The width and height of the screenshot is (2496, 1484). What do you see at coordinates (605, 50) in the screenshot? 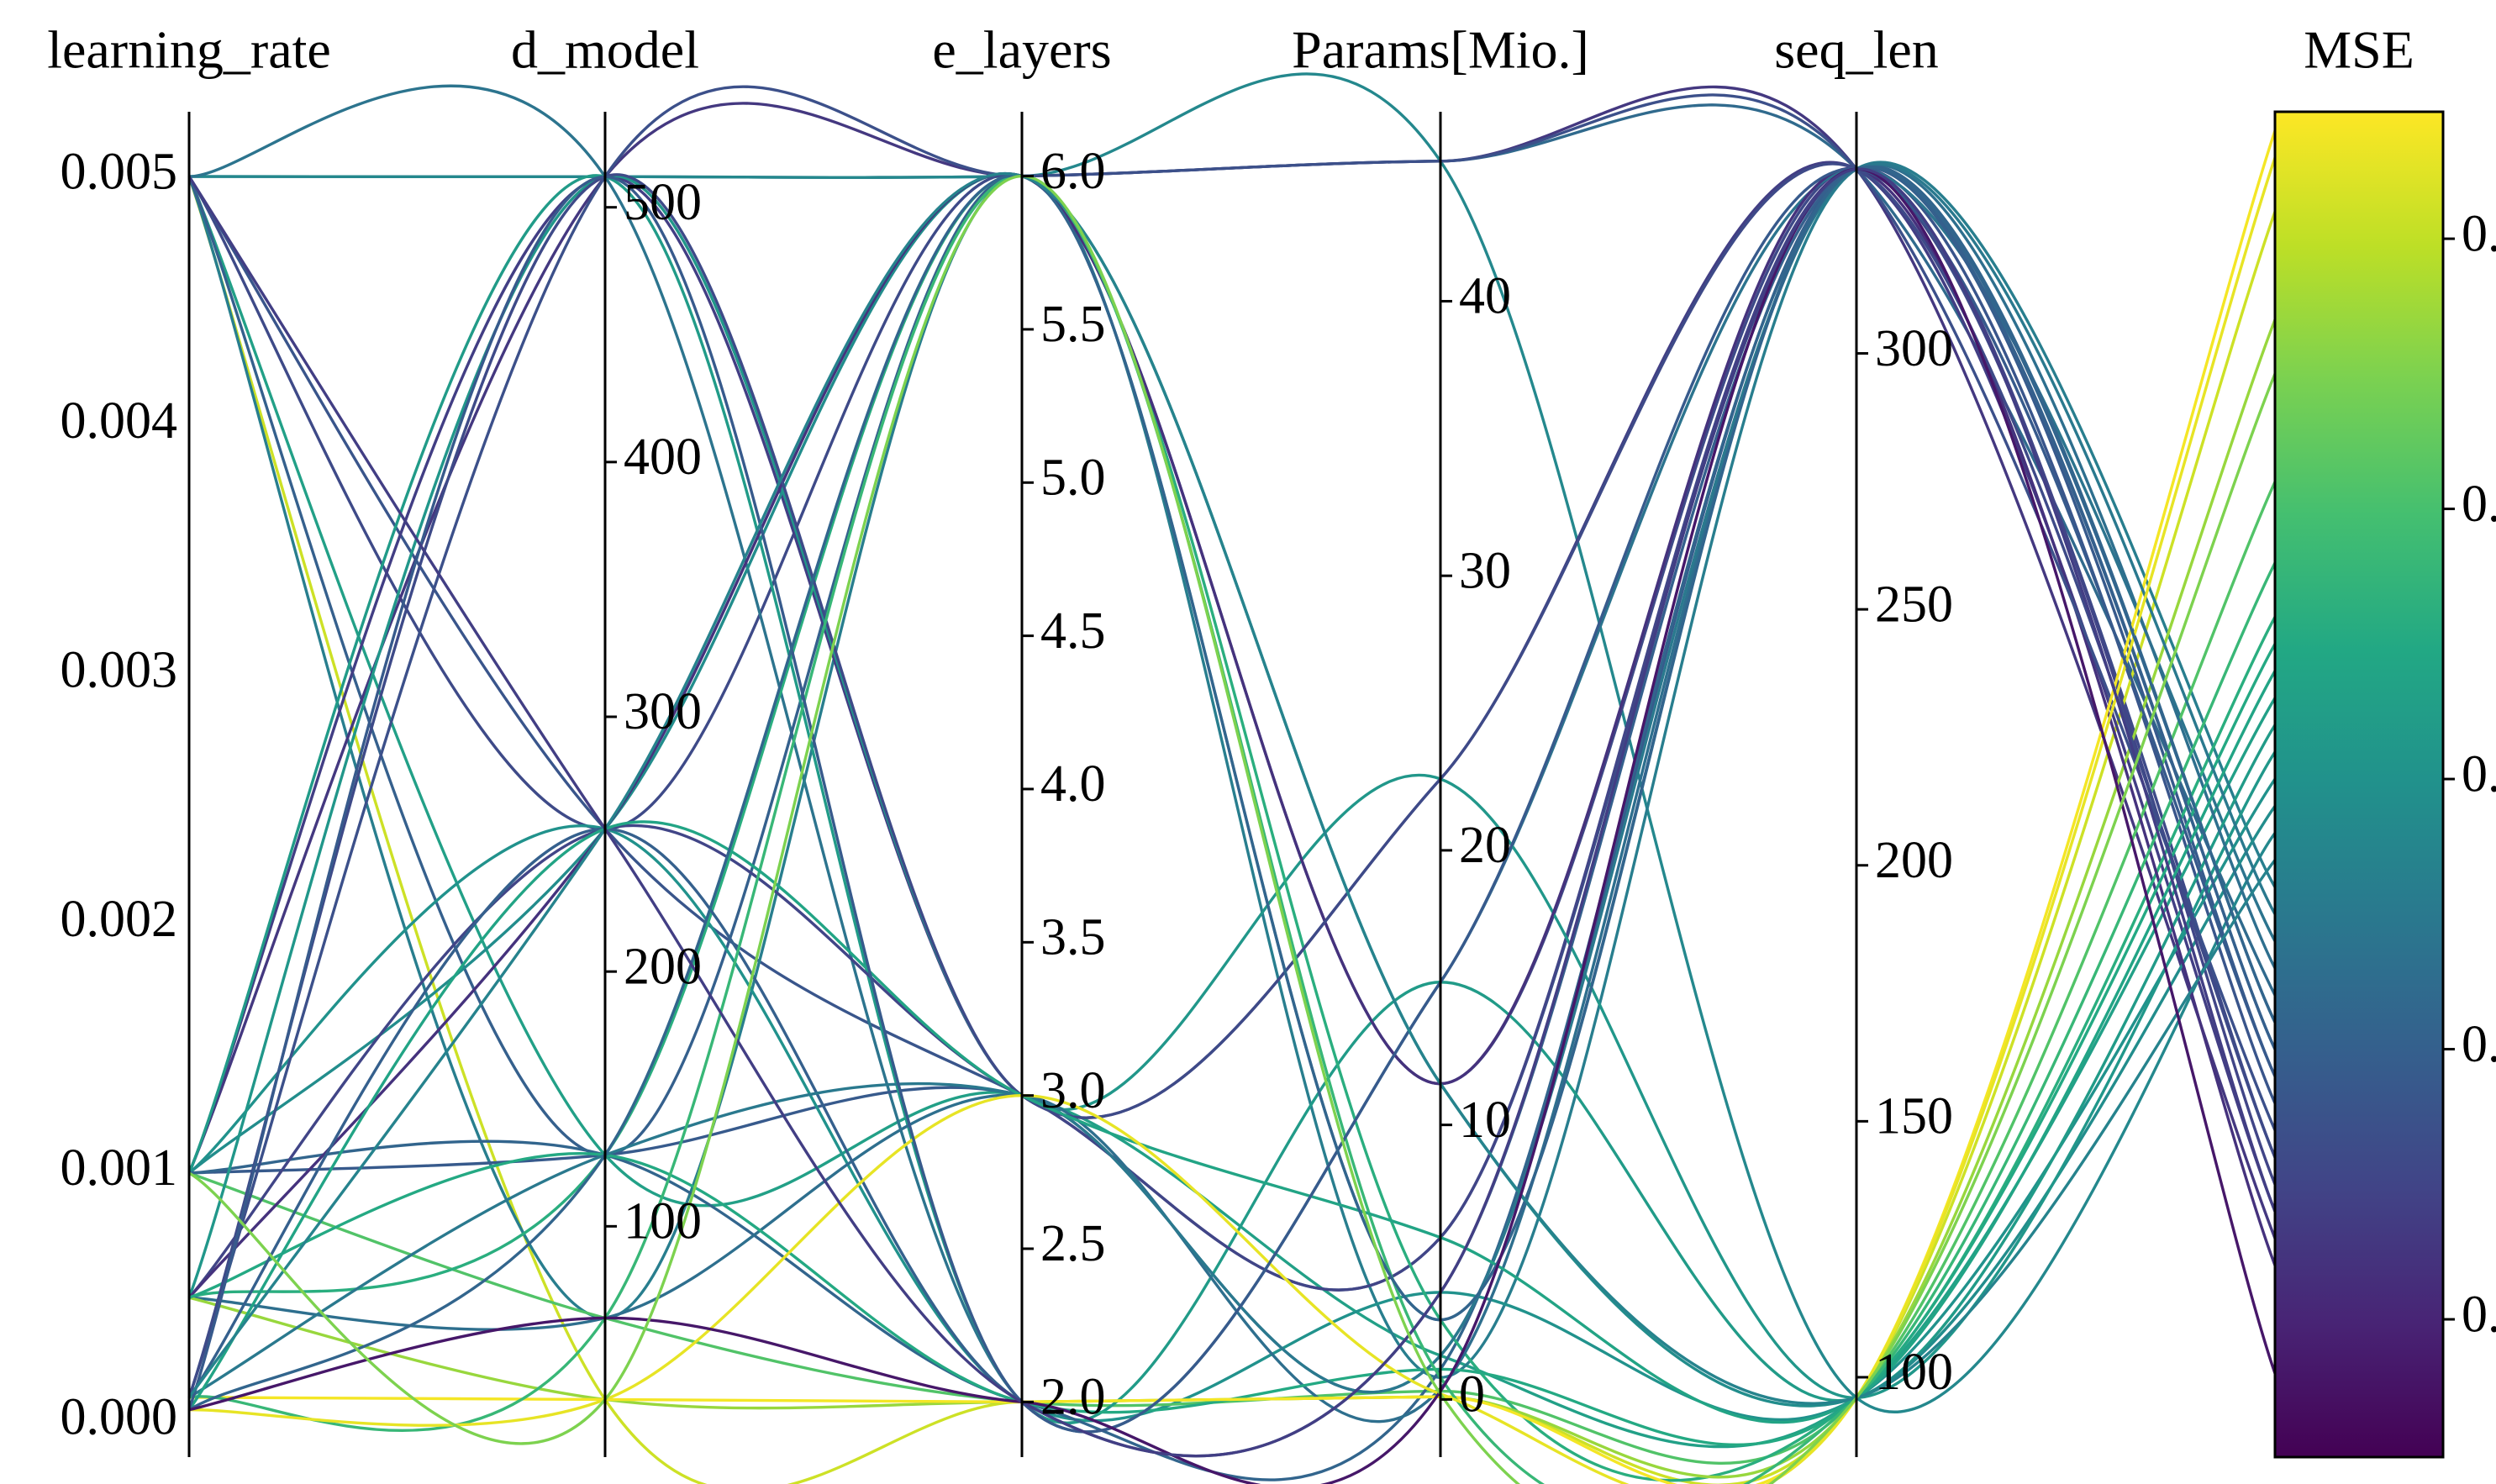
I see `axis-title: d_model` at bounding box center [605, 50].